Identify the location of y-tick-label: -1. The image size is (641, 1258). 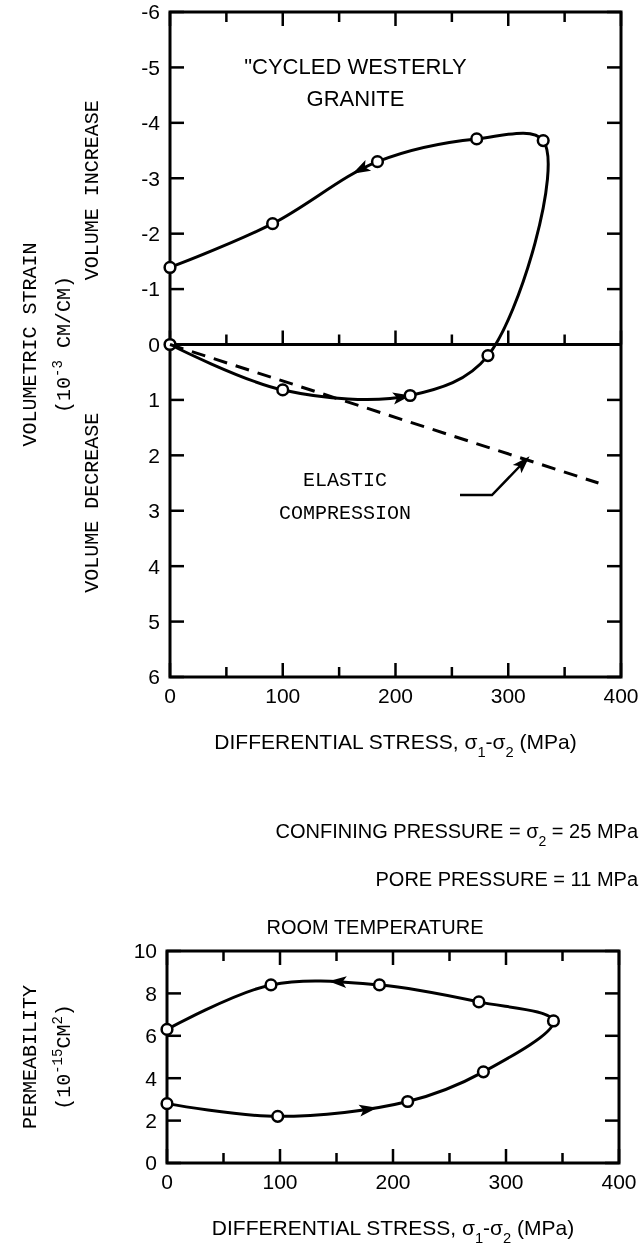
(150, 289).